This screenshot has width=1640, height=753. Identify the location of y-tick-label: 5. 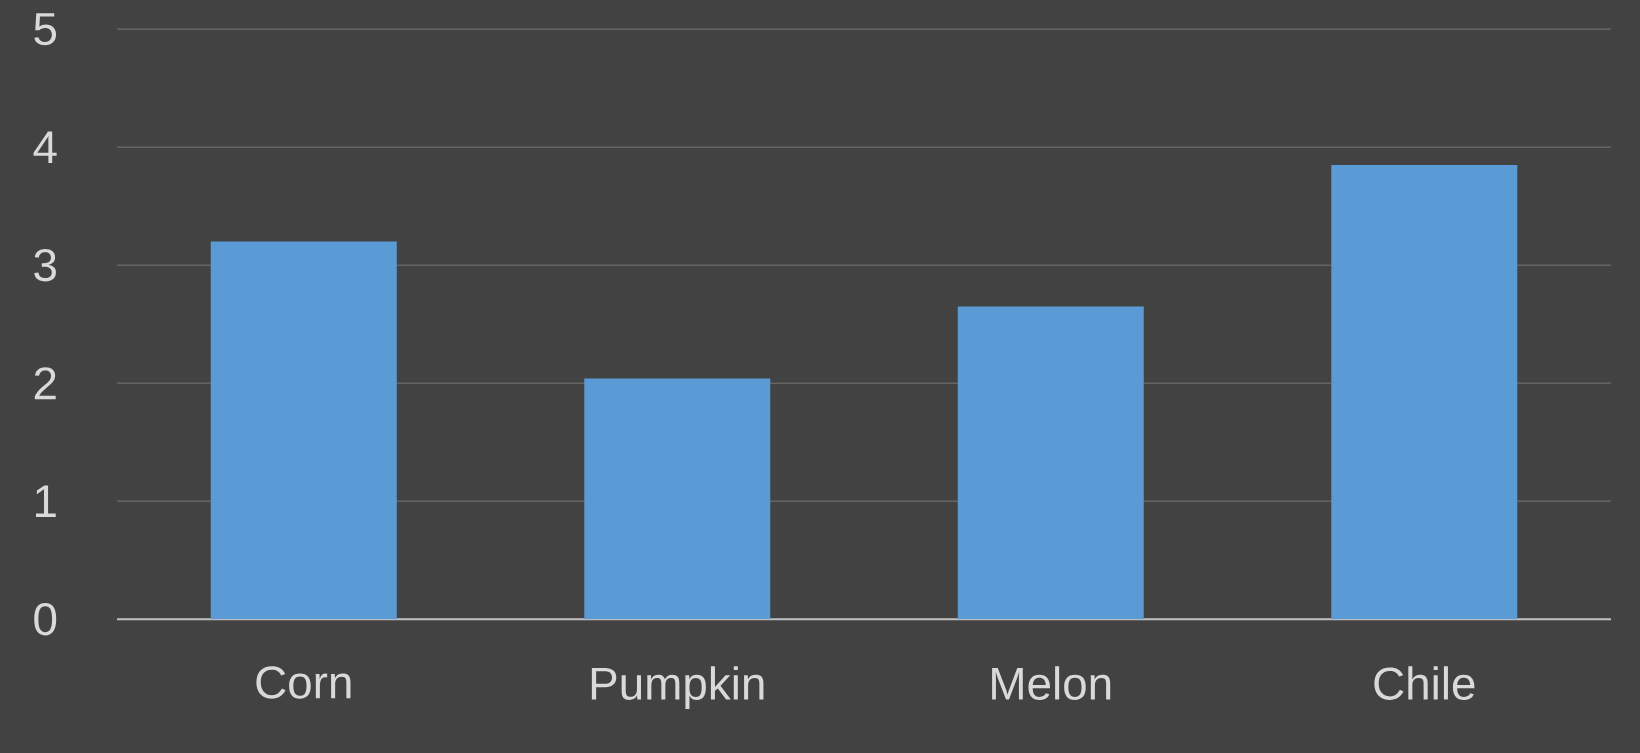
(45, 29).